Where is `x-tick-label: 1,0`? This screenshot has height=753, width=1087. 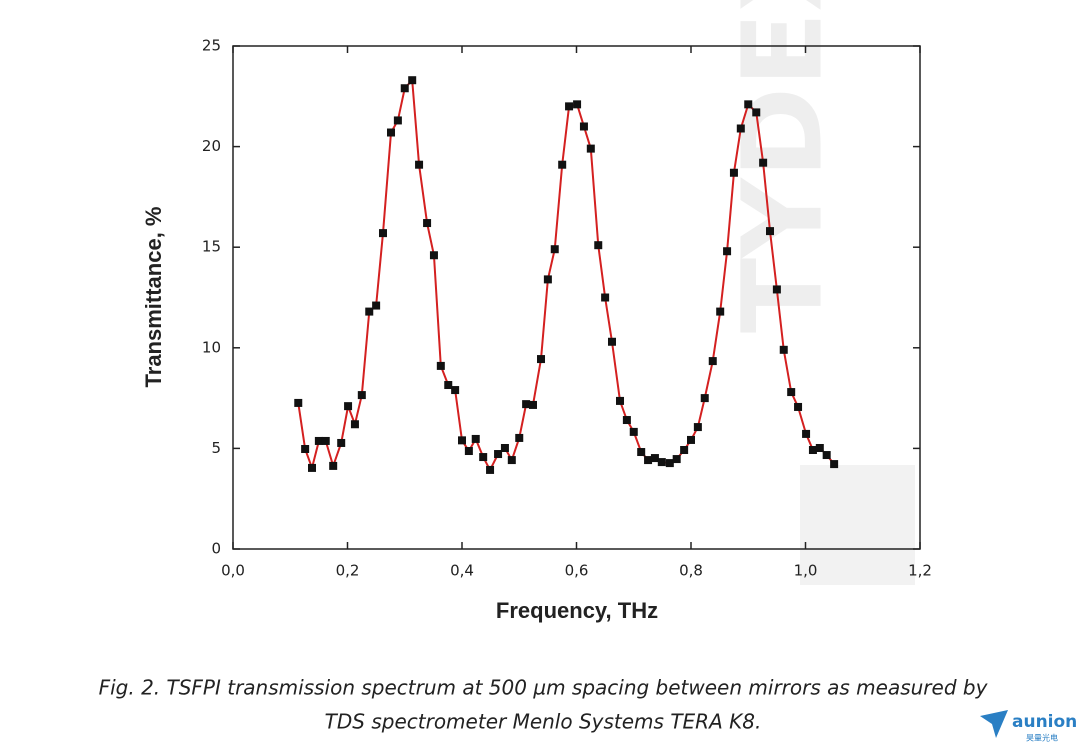 x-tick-label: 1,0 is located at coordinates (806, 571).